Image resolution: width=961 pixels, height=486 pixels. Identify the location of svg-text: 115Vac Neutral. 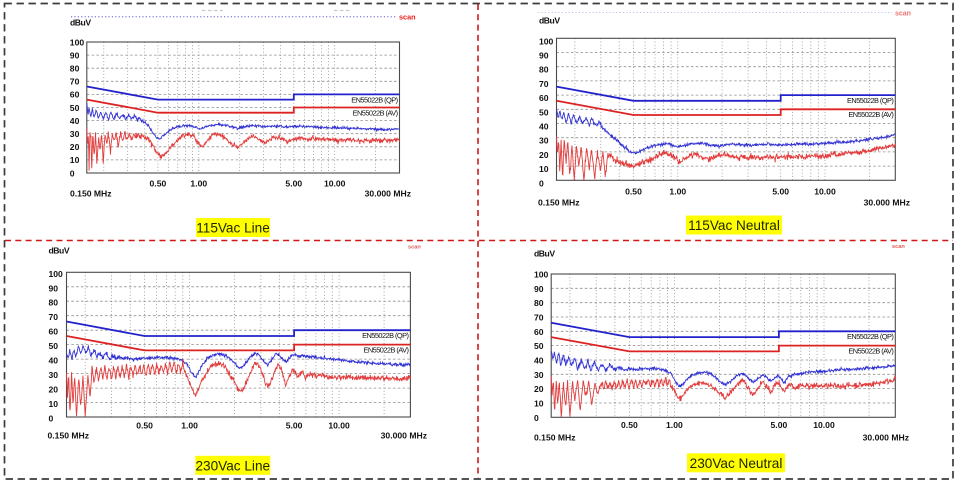
(734, 225).